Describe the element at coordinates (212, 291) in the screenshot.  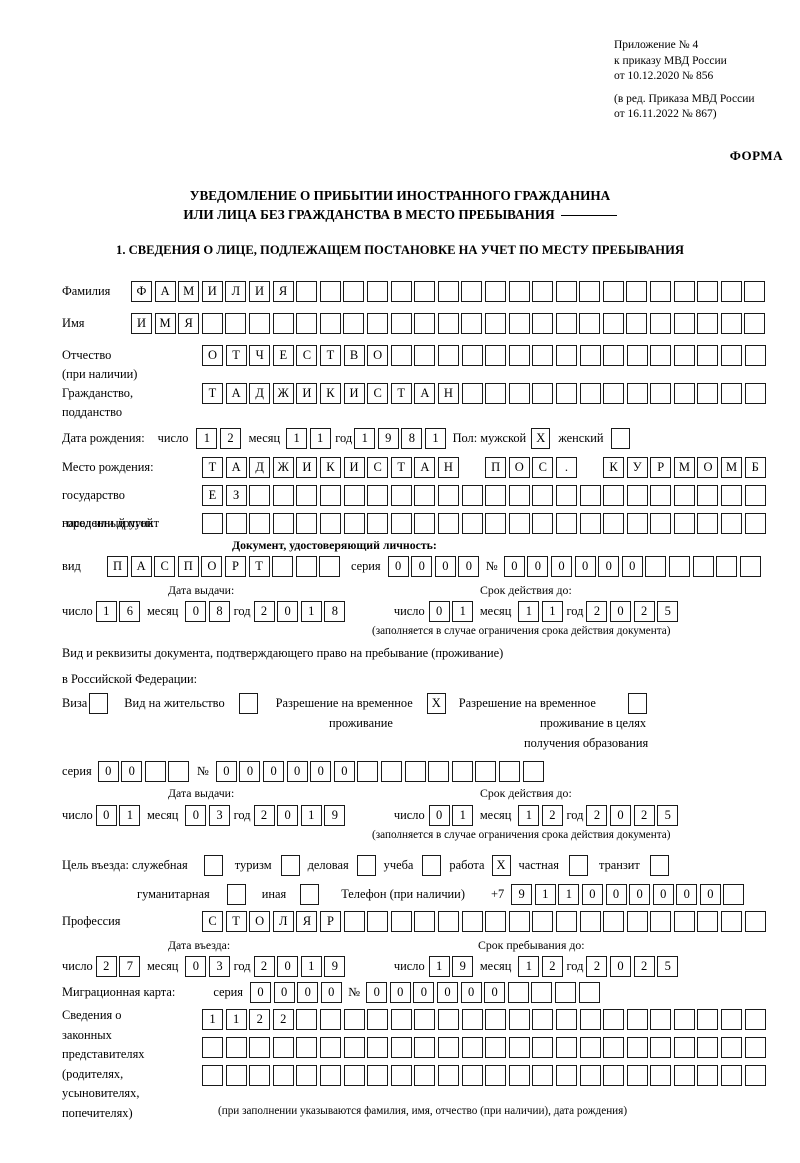
I see `char-cell: И` at that location.